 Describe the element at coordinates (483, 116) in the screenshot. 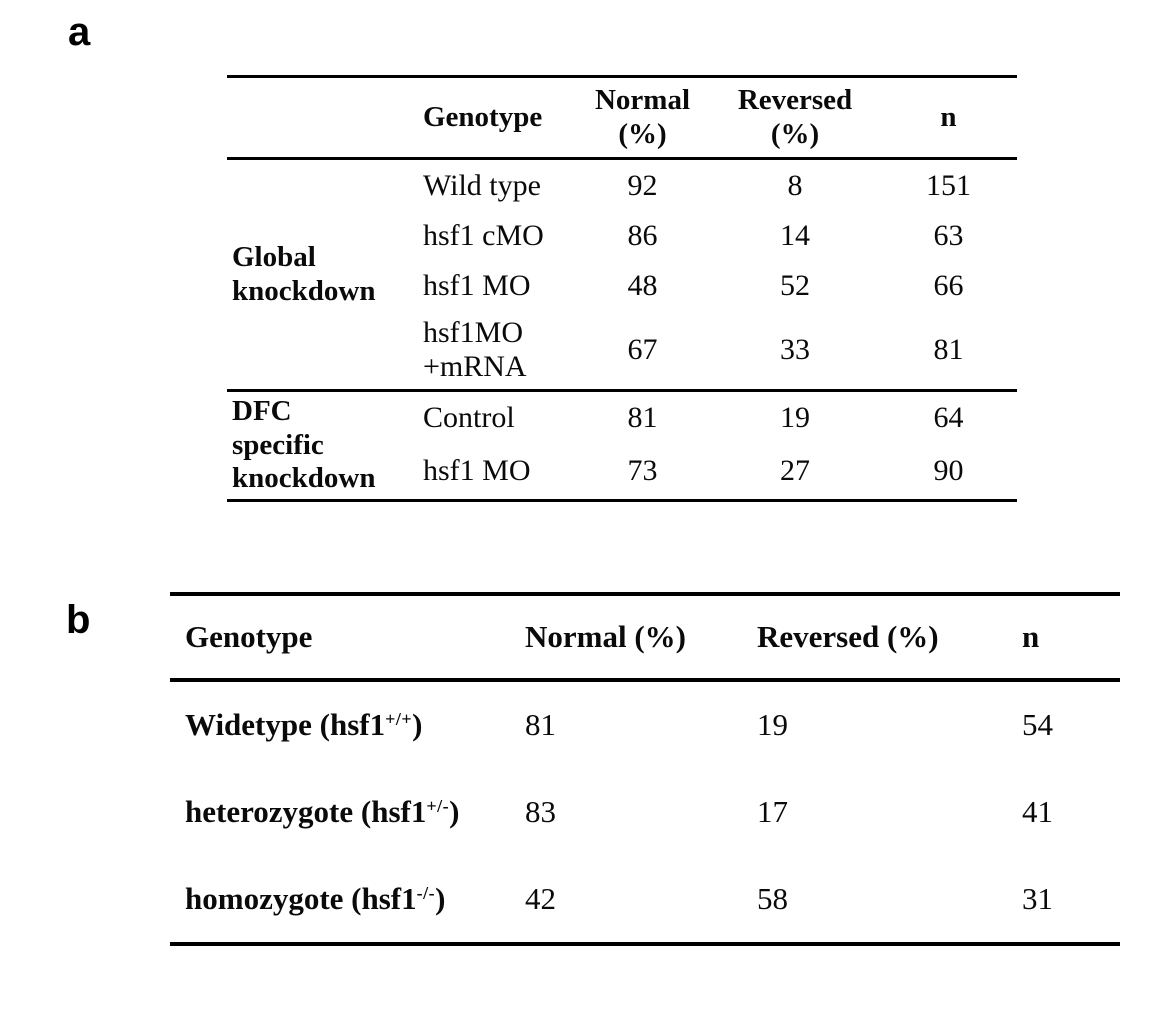

I see `table-a-header-genotype: Genotype` at that location.